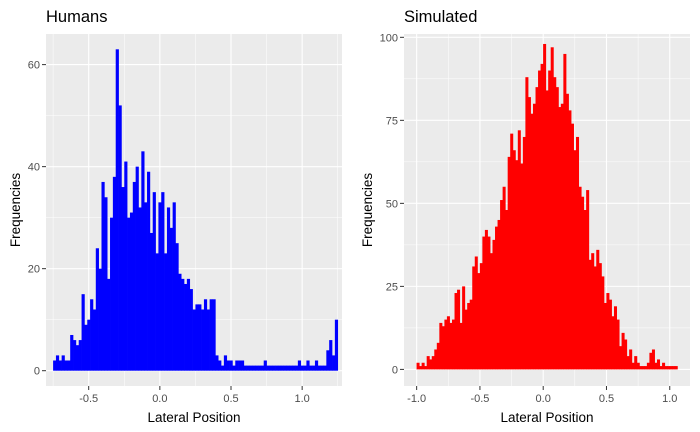  I want to click on x-tick-label: 1.0, so click(669, 399).